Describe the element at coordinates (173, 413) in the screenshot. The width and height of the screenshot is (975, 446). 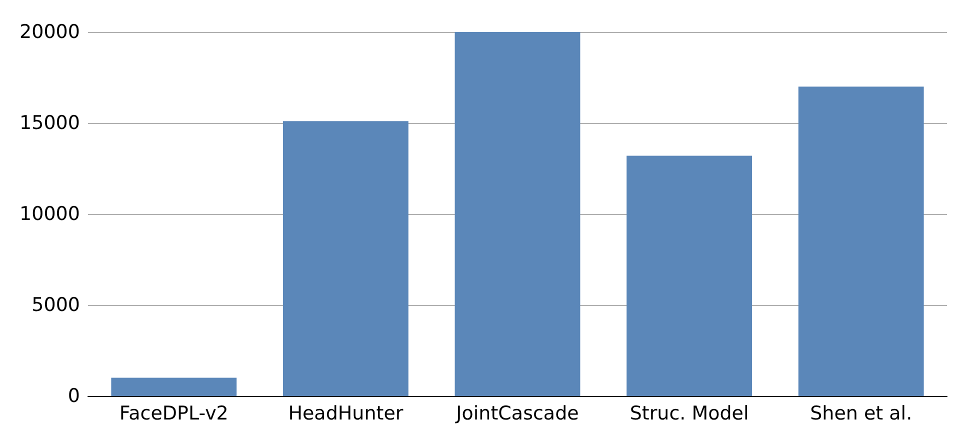
I see `x-tick-label: FaceDPL-v2` at that location.